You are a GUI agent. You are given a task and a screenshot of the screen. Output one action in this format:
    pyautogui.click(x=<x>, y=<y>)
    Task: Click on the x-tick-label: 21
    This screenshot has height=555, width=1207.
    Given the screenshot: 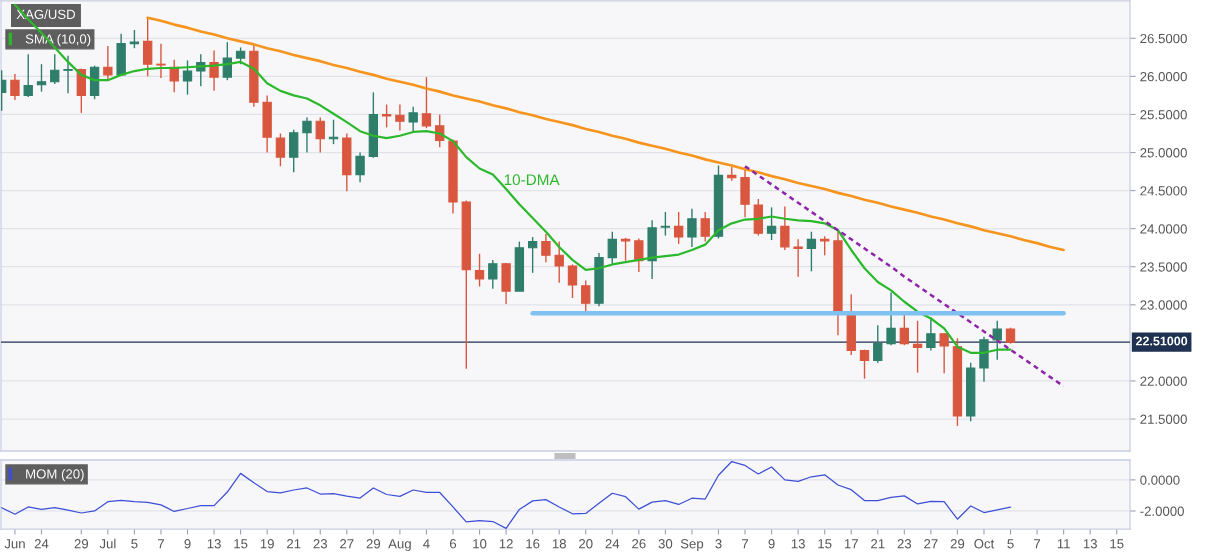 What is the action you would take?
    pyautogui.click(x=878, y=544)
    